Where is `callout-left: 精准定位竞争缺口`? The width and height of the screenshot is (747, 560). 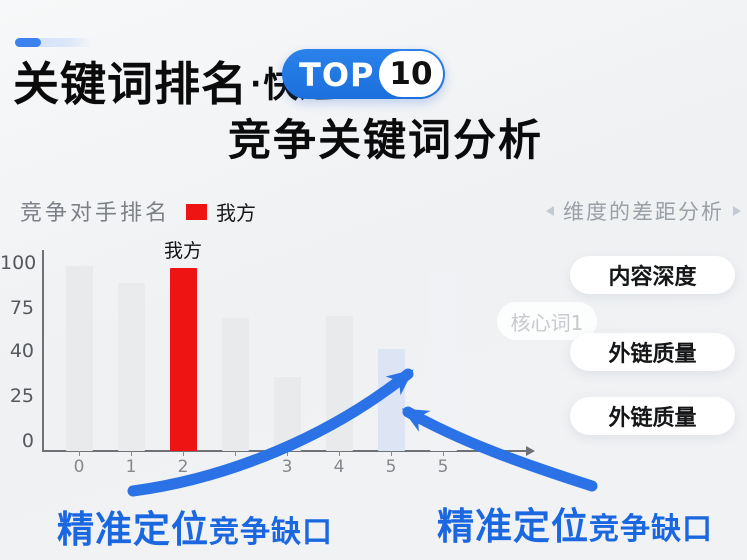
callout-left: 精准定位竞争缺口 is located at coordinates (195, 526).